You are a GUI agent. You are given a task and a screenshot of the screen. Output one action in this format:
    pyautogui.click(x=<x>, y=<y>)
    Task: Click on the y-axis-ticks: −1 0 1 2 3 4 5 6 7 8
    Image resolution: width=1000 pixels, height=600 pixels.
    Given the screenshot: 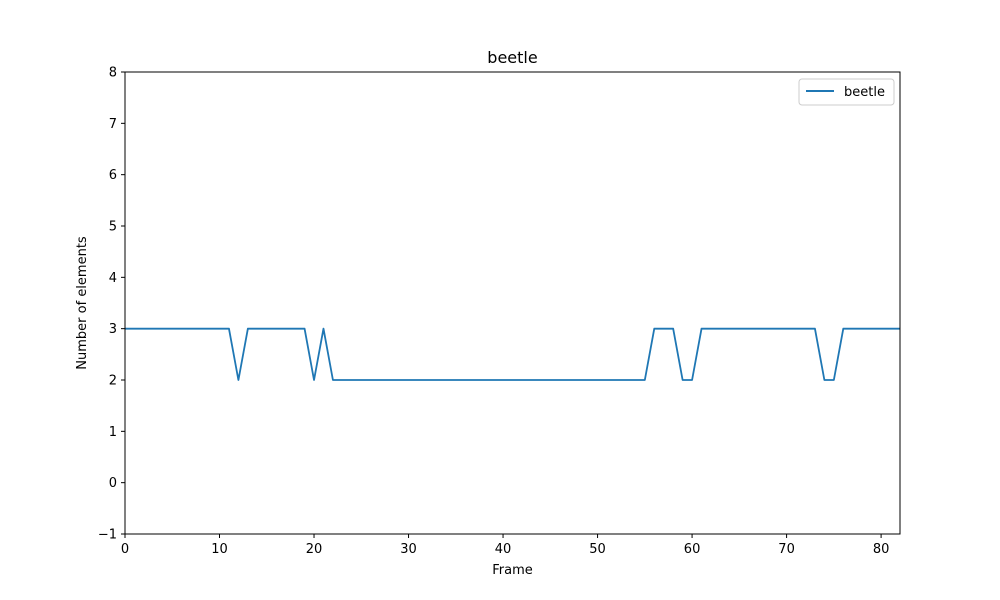 What is the action you would take?
    pyautogui.click(x=111, y=304)
    